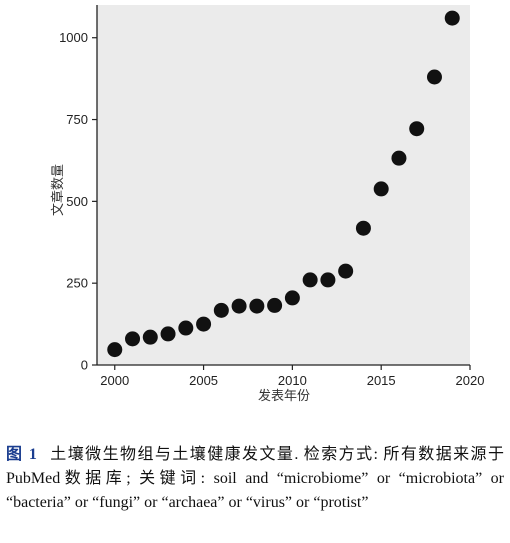  Describe the element at coordinates (21, 454) in the screenshot. I see `figure-number: 图 1` at that location.